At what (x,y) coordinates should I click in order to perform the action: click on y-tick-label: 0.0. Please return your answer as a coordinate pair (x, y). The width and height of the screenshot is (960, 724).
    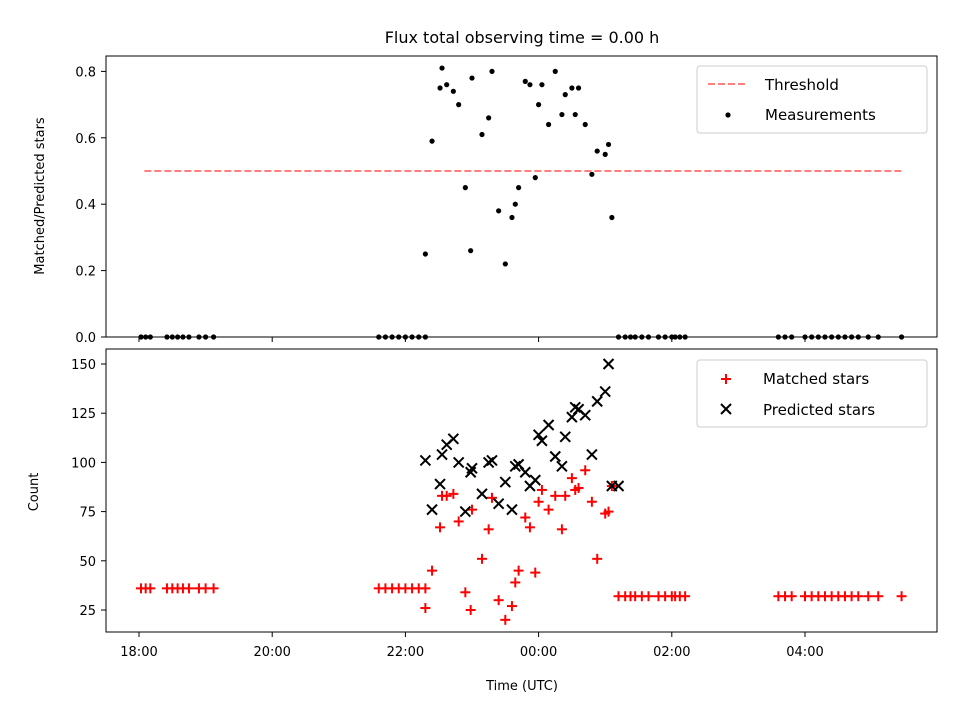
    Looking at the image, I should click on (85, 338).